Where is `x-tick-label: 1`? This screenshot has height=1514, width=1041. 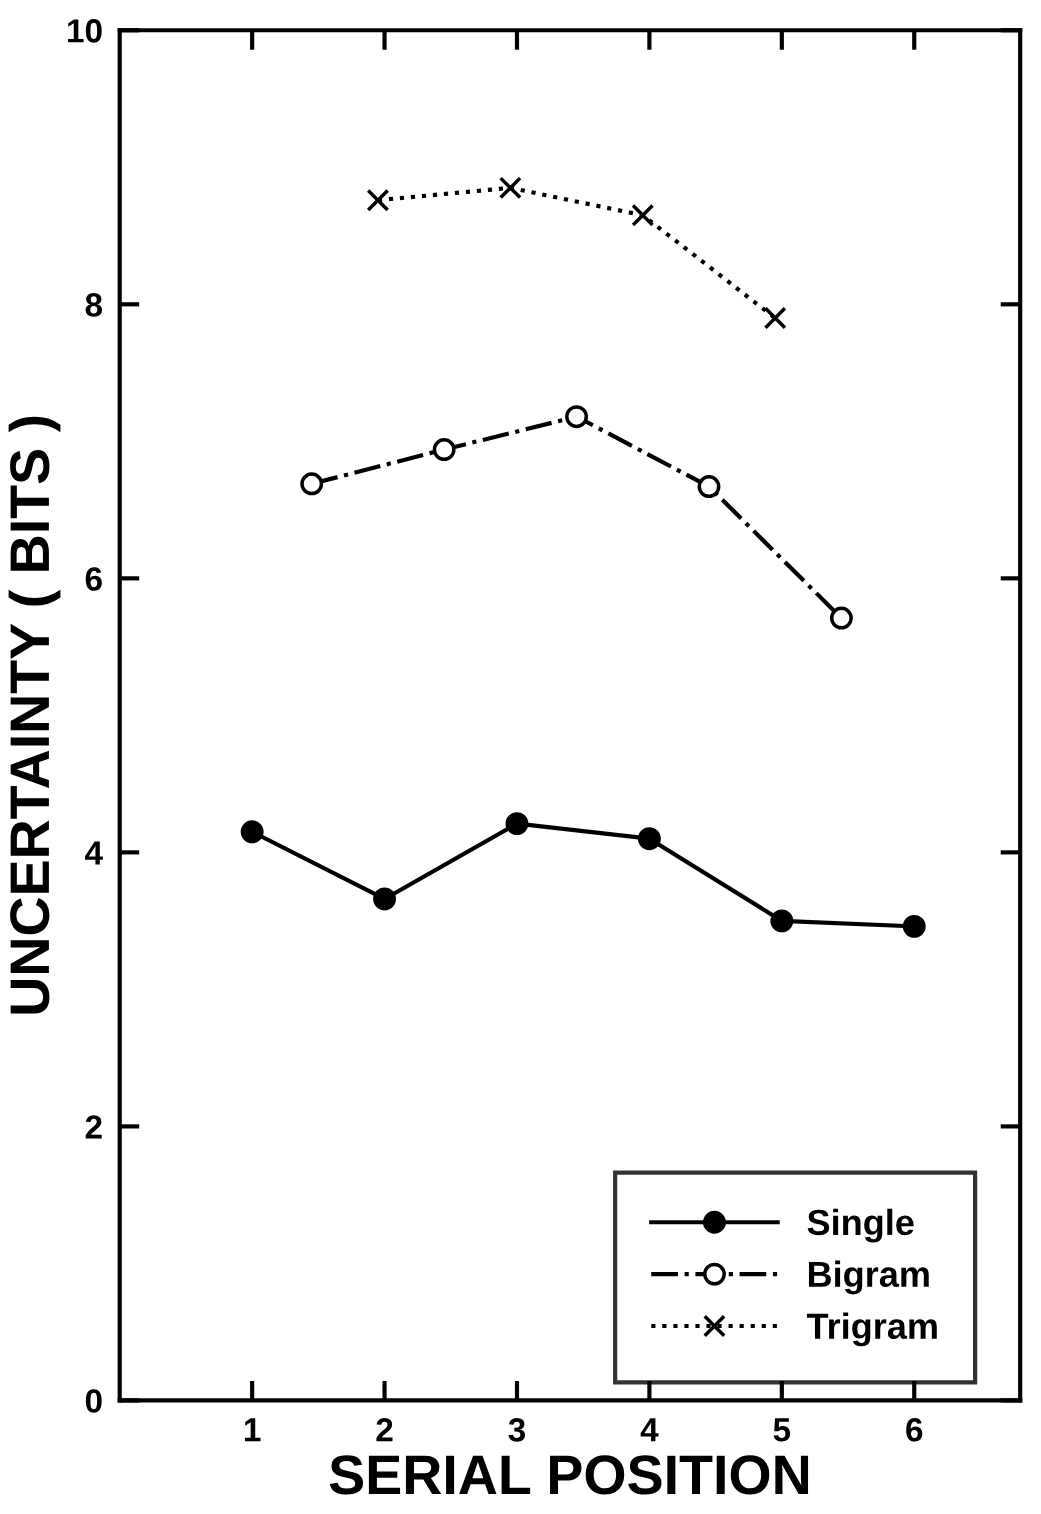
x-tick-label: 1 is located at coordinates (252, 1430).